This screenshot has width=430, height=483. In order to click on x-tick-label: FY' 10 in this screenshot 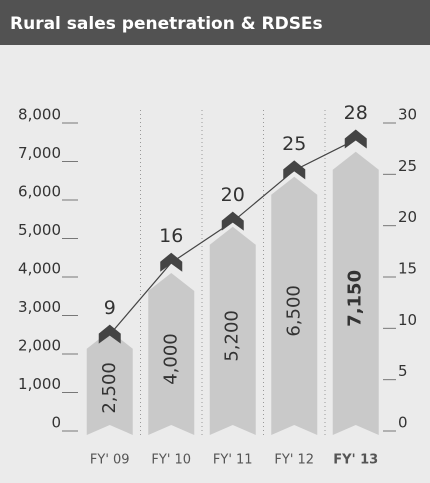, I will do `click(171, 460)`.